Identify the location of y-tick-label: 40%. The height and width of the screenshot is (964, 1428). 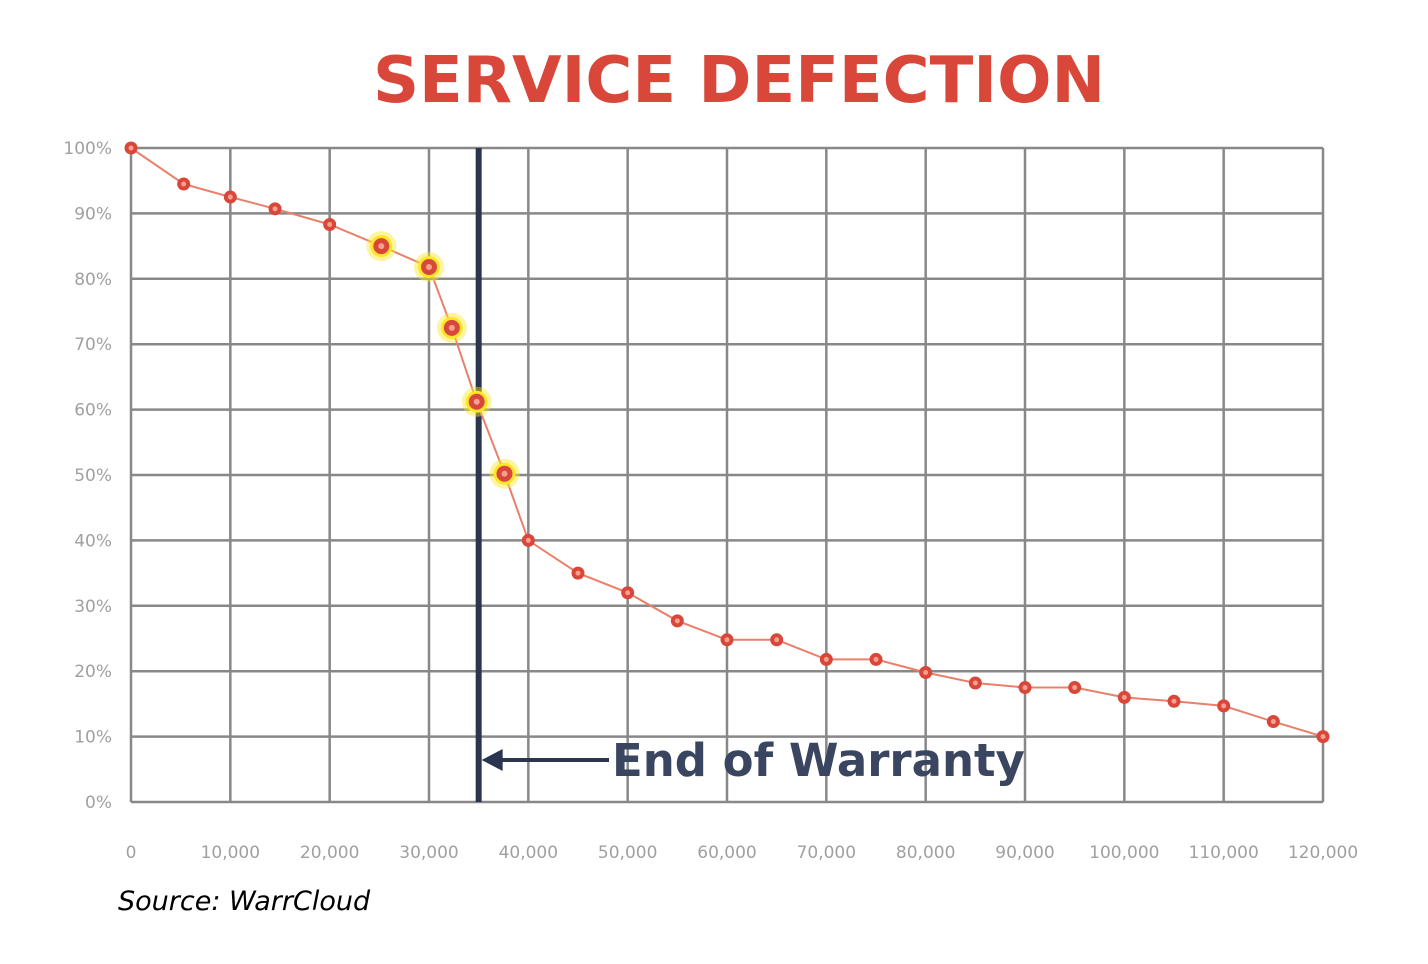
(93, 541).